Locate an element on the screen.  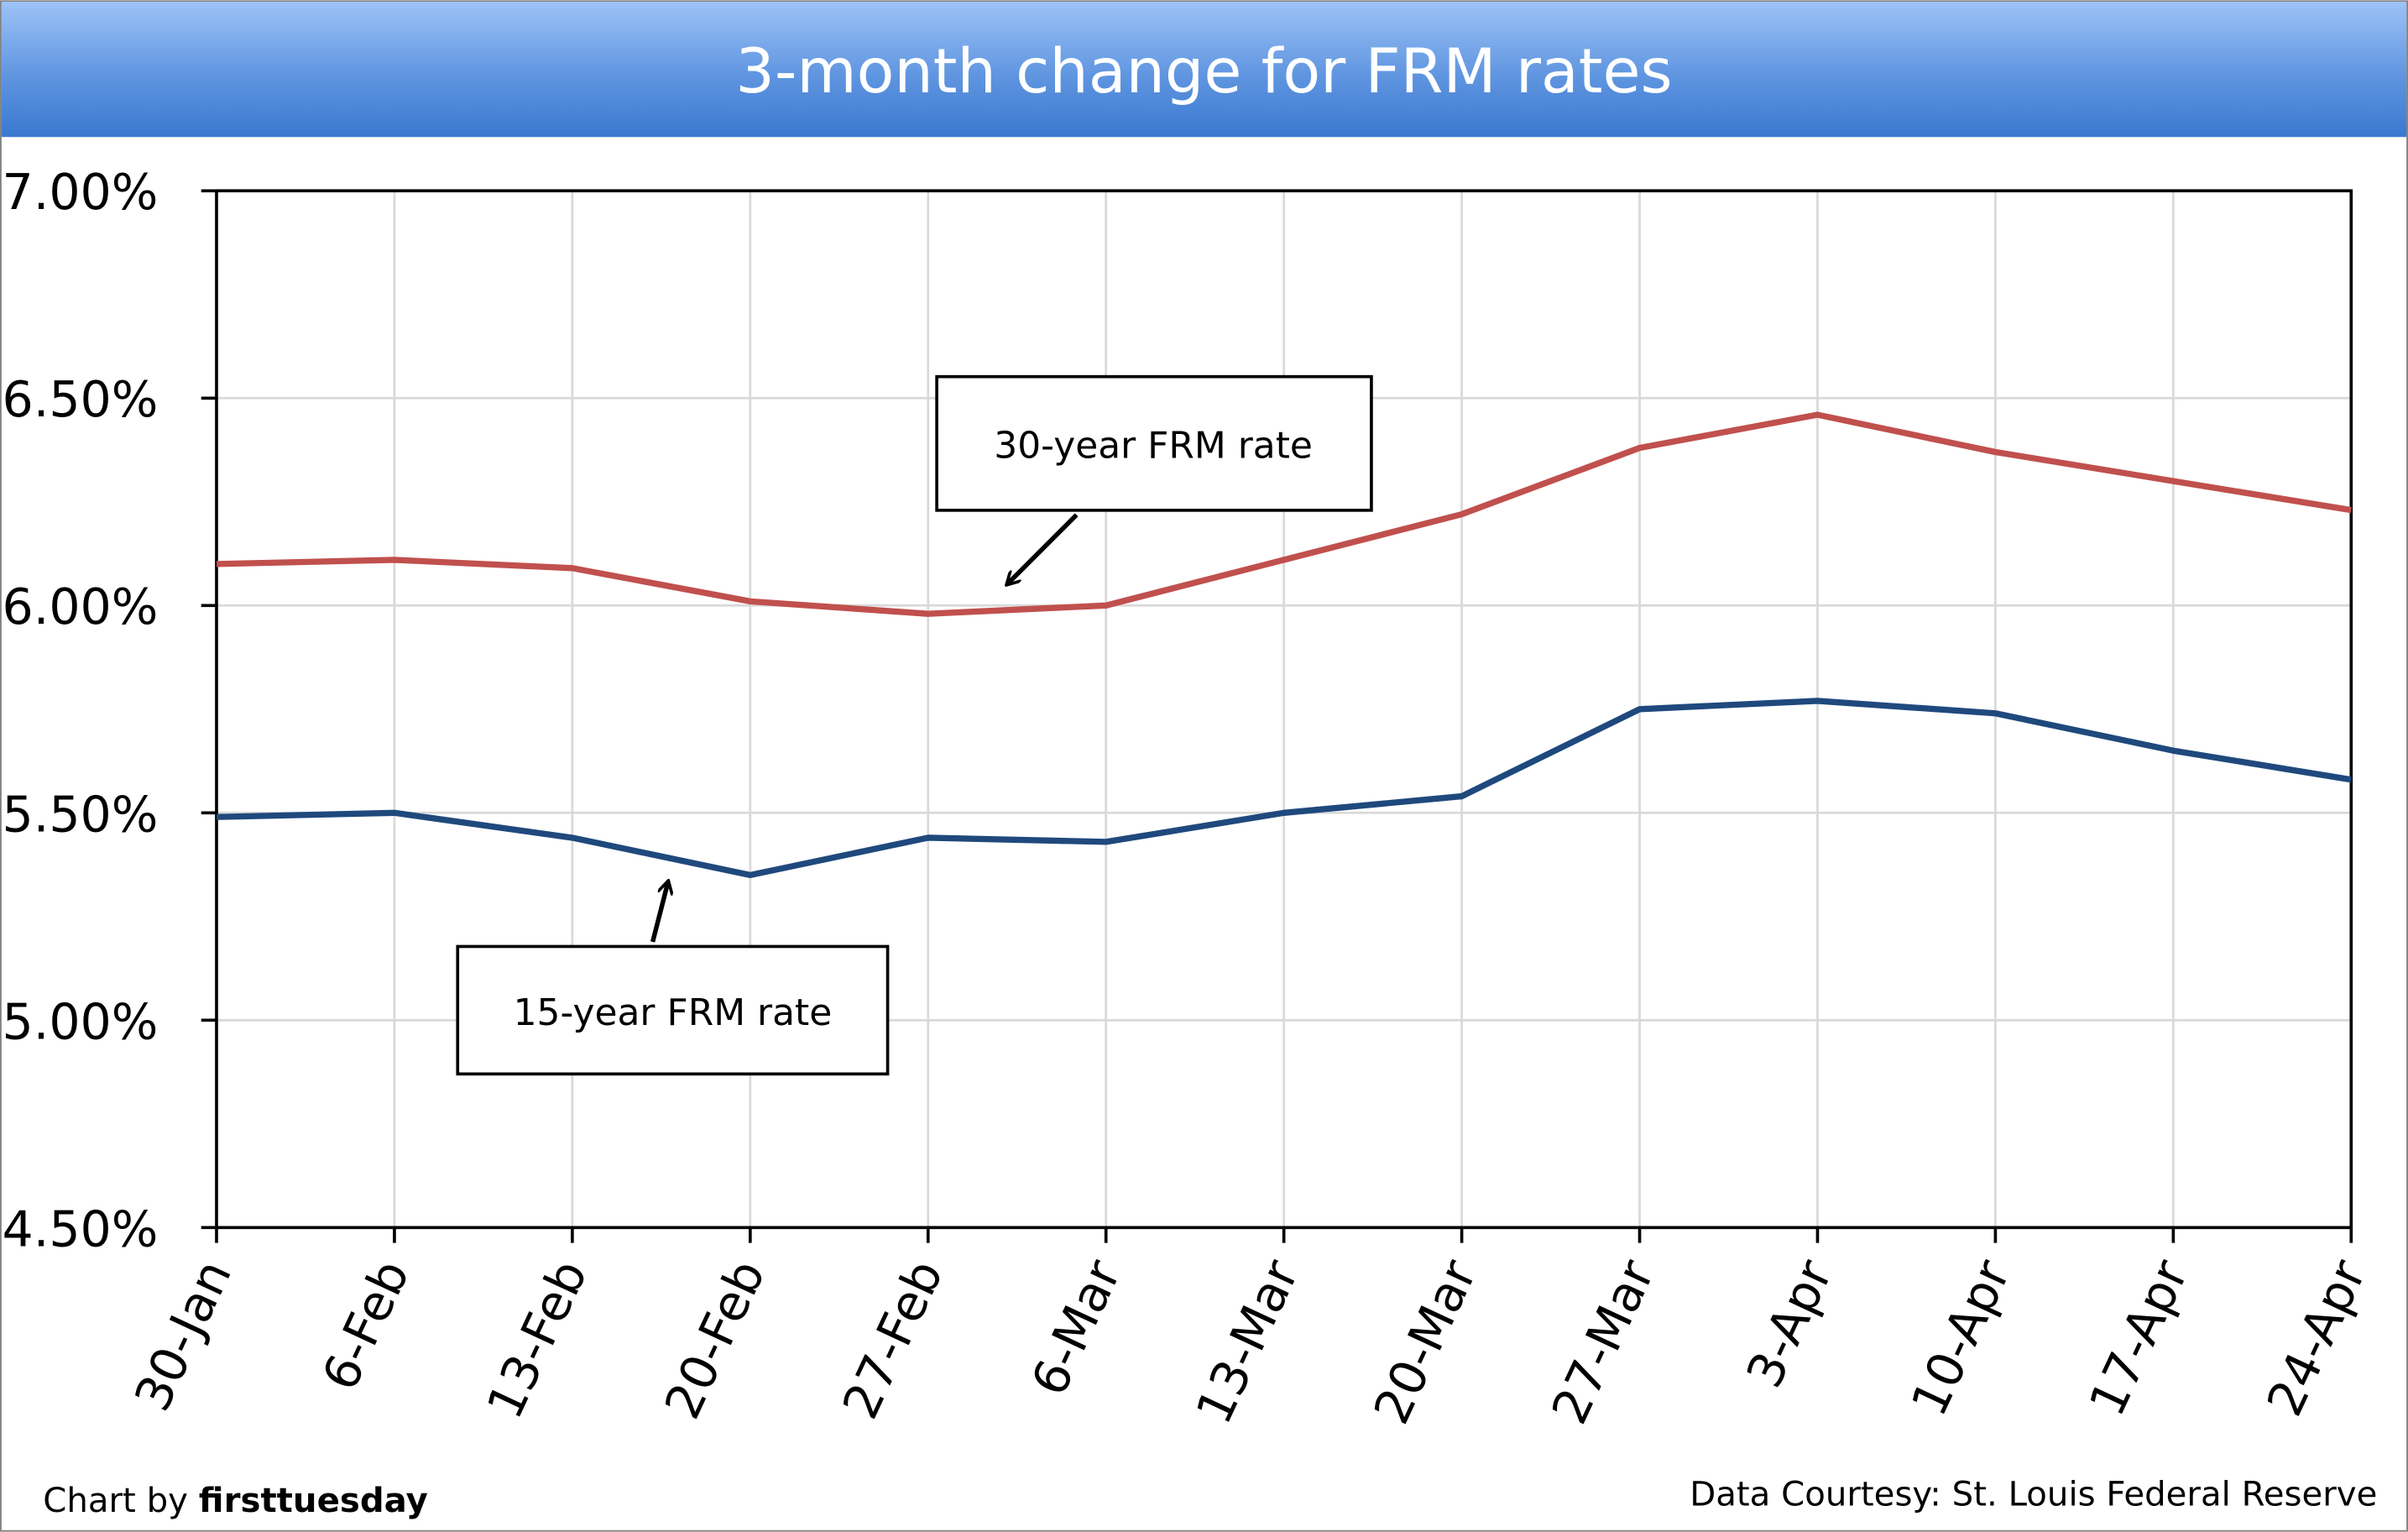
y-tick-label: 4.50% is located at coordinates (80, 1228).